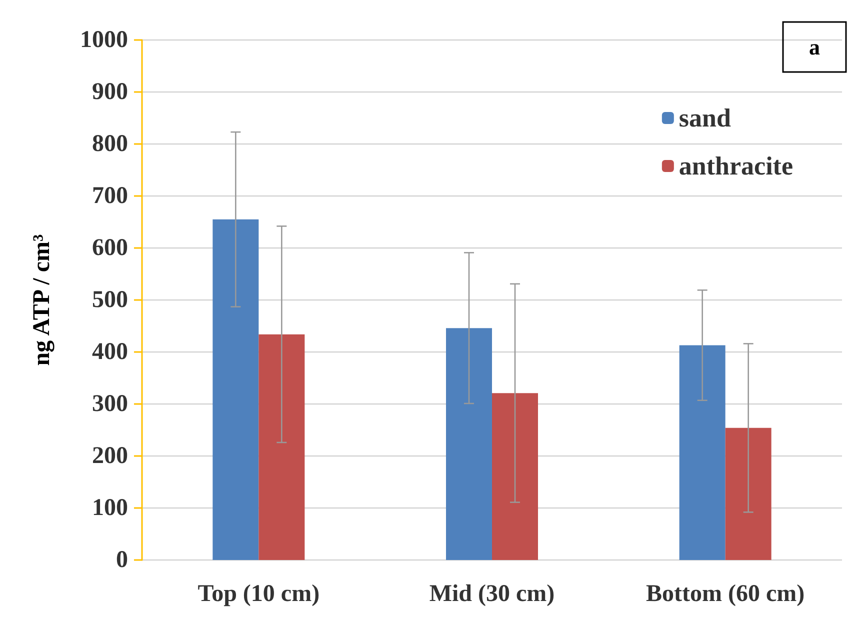 This screenshot has width=848, height=639. What do you see at coordinates (110, 248) in the screenshot?
I see `y-tick-label: 600` at bounding box center [110, 248].